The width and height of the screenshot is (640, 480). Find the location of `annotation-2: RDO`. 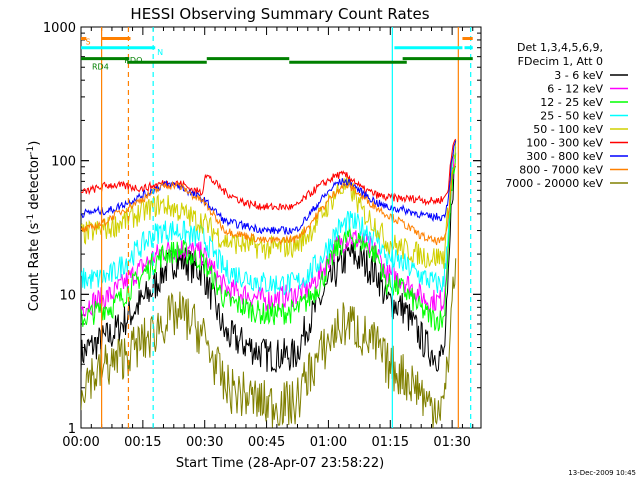

annotation-2: RDO is located at coordinates (133, 60).